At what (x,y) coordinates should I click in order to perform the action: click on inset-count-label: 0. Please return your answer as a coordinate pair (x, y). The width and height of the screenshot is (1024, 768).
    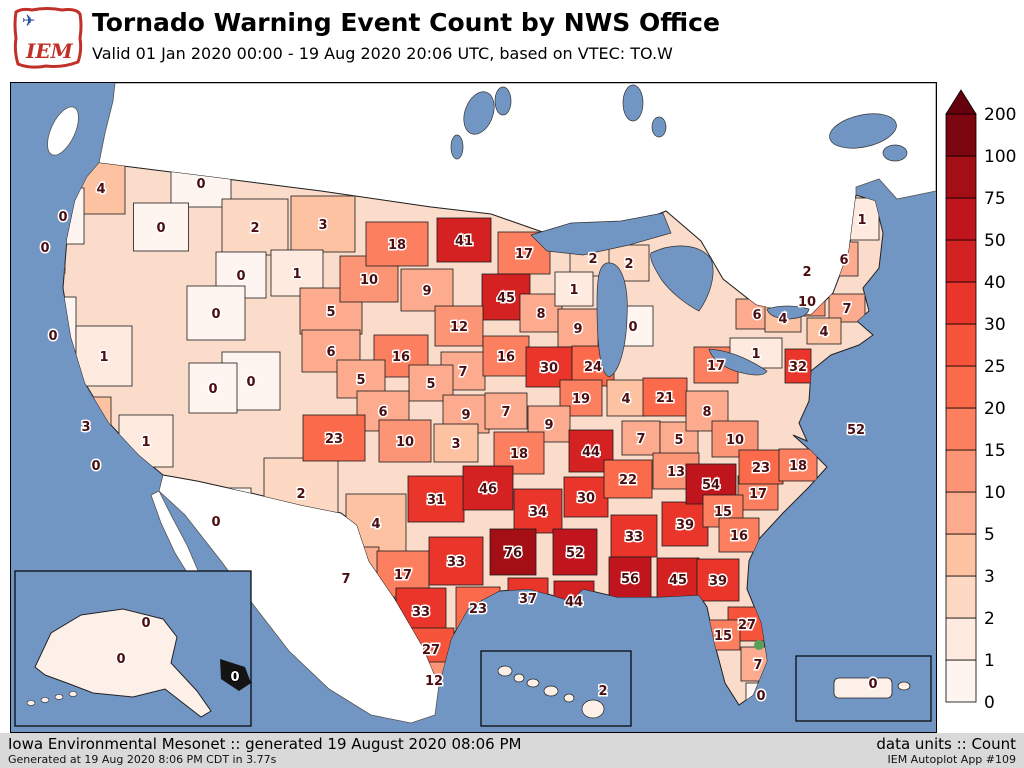
    Looking at the image, I should click on (145, 623).